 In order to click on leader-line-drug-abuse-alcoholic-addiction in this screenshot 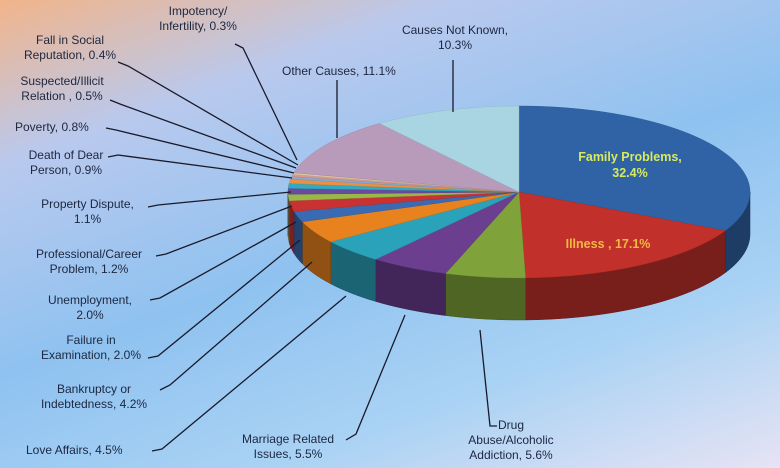, I will do `click(488, 378)`.